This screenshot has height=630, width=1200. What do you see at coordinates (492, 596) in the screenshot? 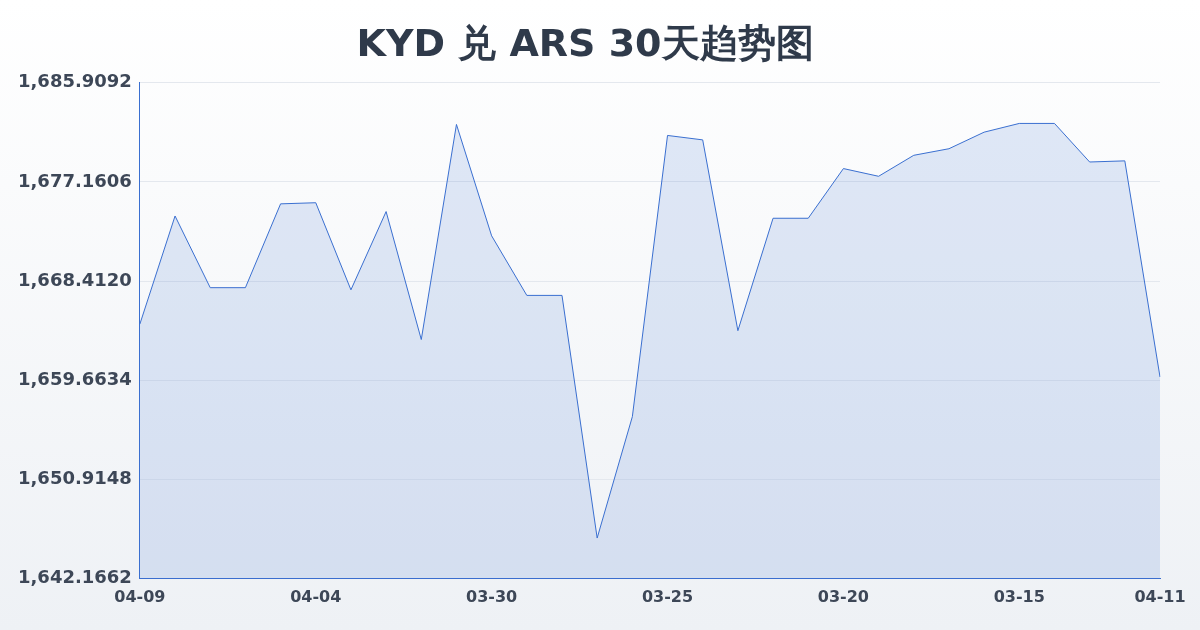
I see `x-tick-label: 03-30` at bounding box center [492, 596].